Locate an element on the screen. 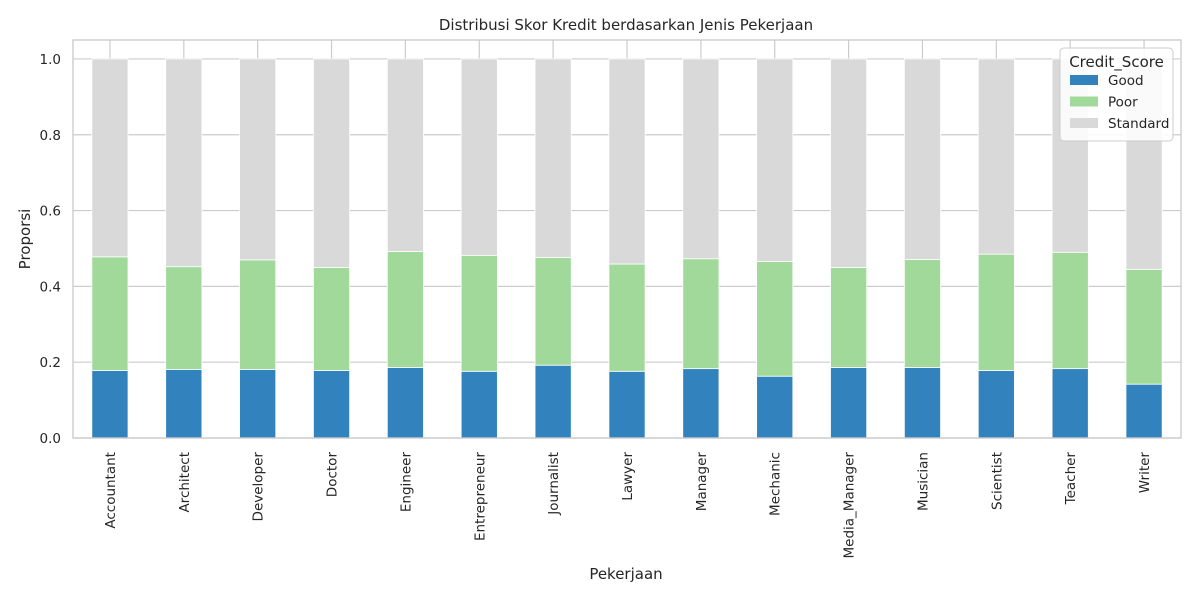  bar-poor-scientist is located at coordinates (996, 312).